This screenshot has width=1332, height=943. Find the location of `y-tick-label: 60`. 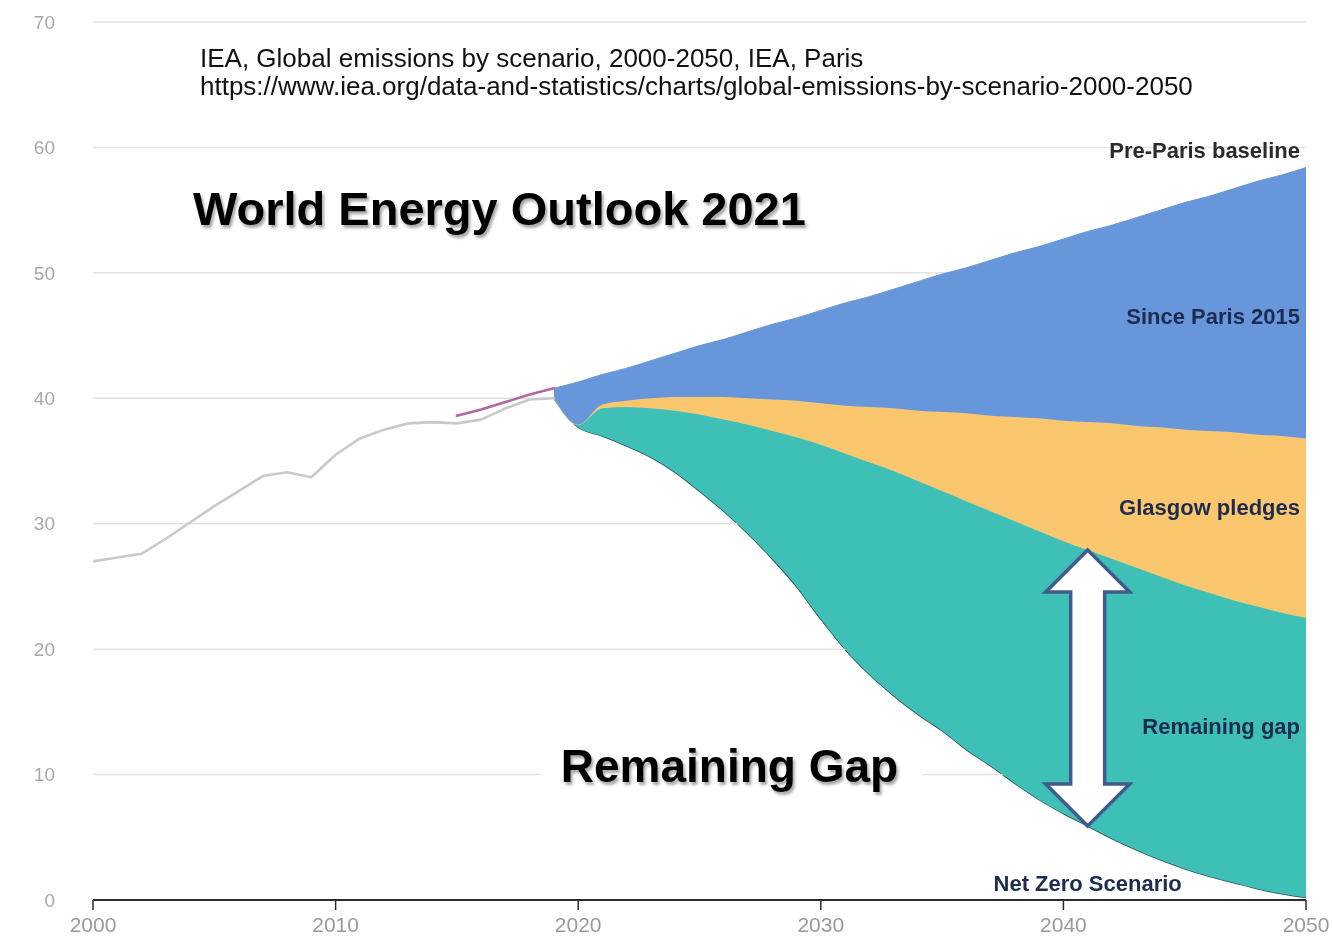

y-tick-label: 60 is located at coordinates (44, 148).